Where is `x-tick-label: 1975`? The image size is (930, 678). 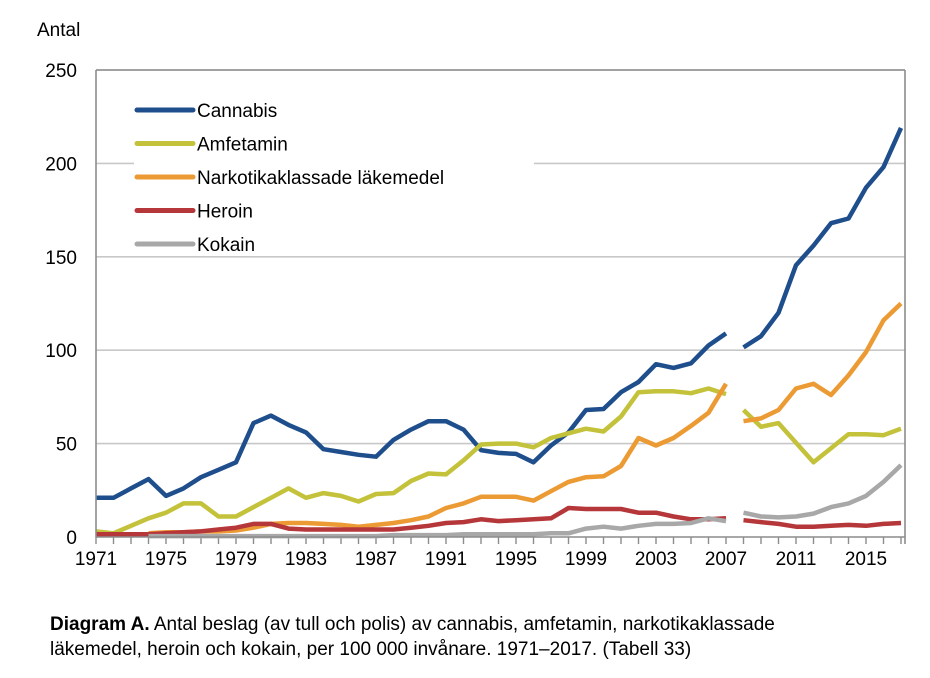
x-tick-label: 1975 is located at coordinates (166, 559).